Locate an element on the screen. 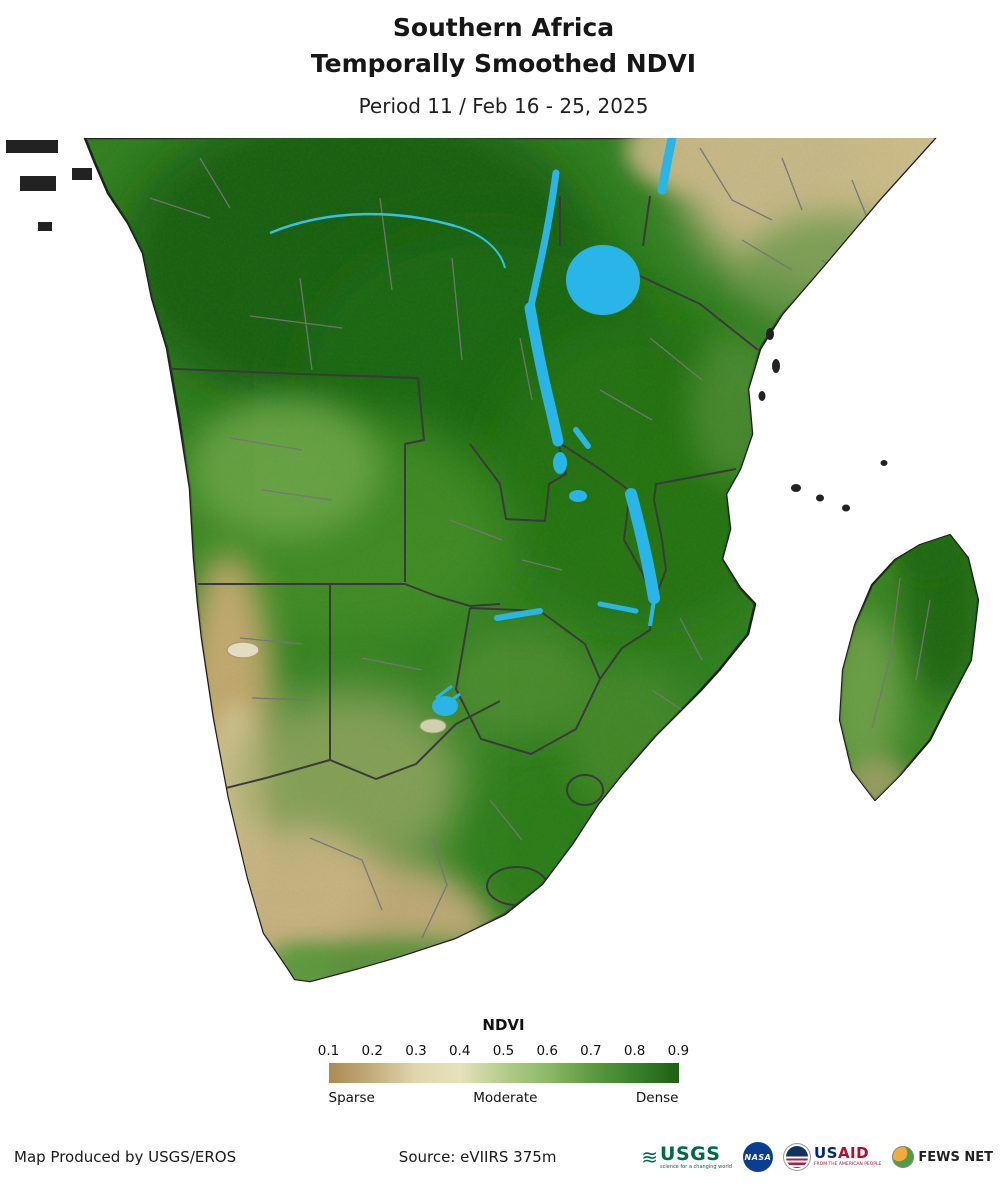  legend-label-dense: Dense is located at coordinates (657, 1098).